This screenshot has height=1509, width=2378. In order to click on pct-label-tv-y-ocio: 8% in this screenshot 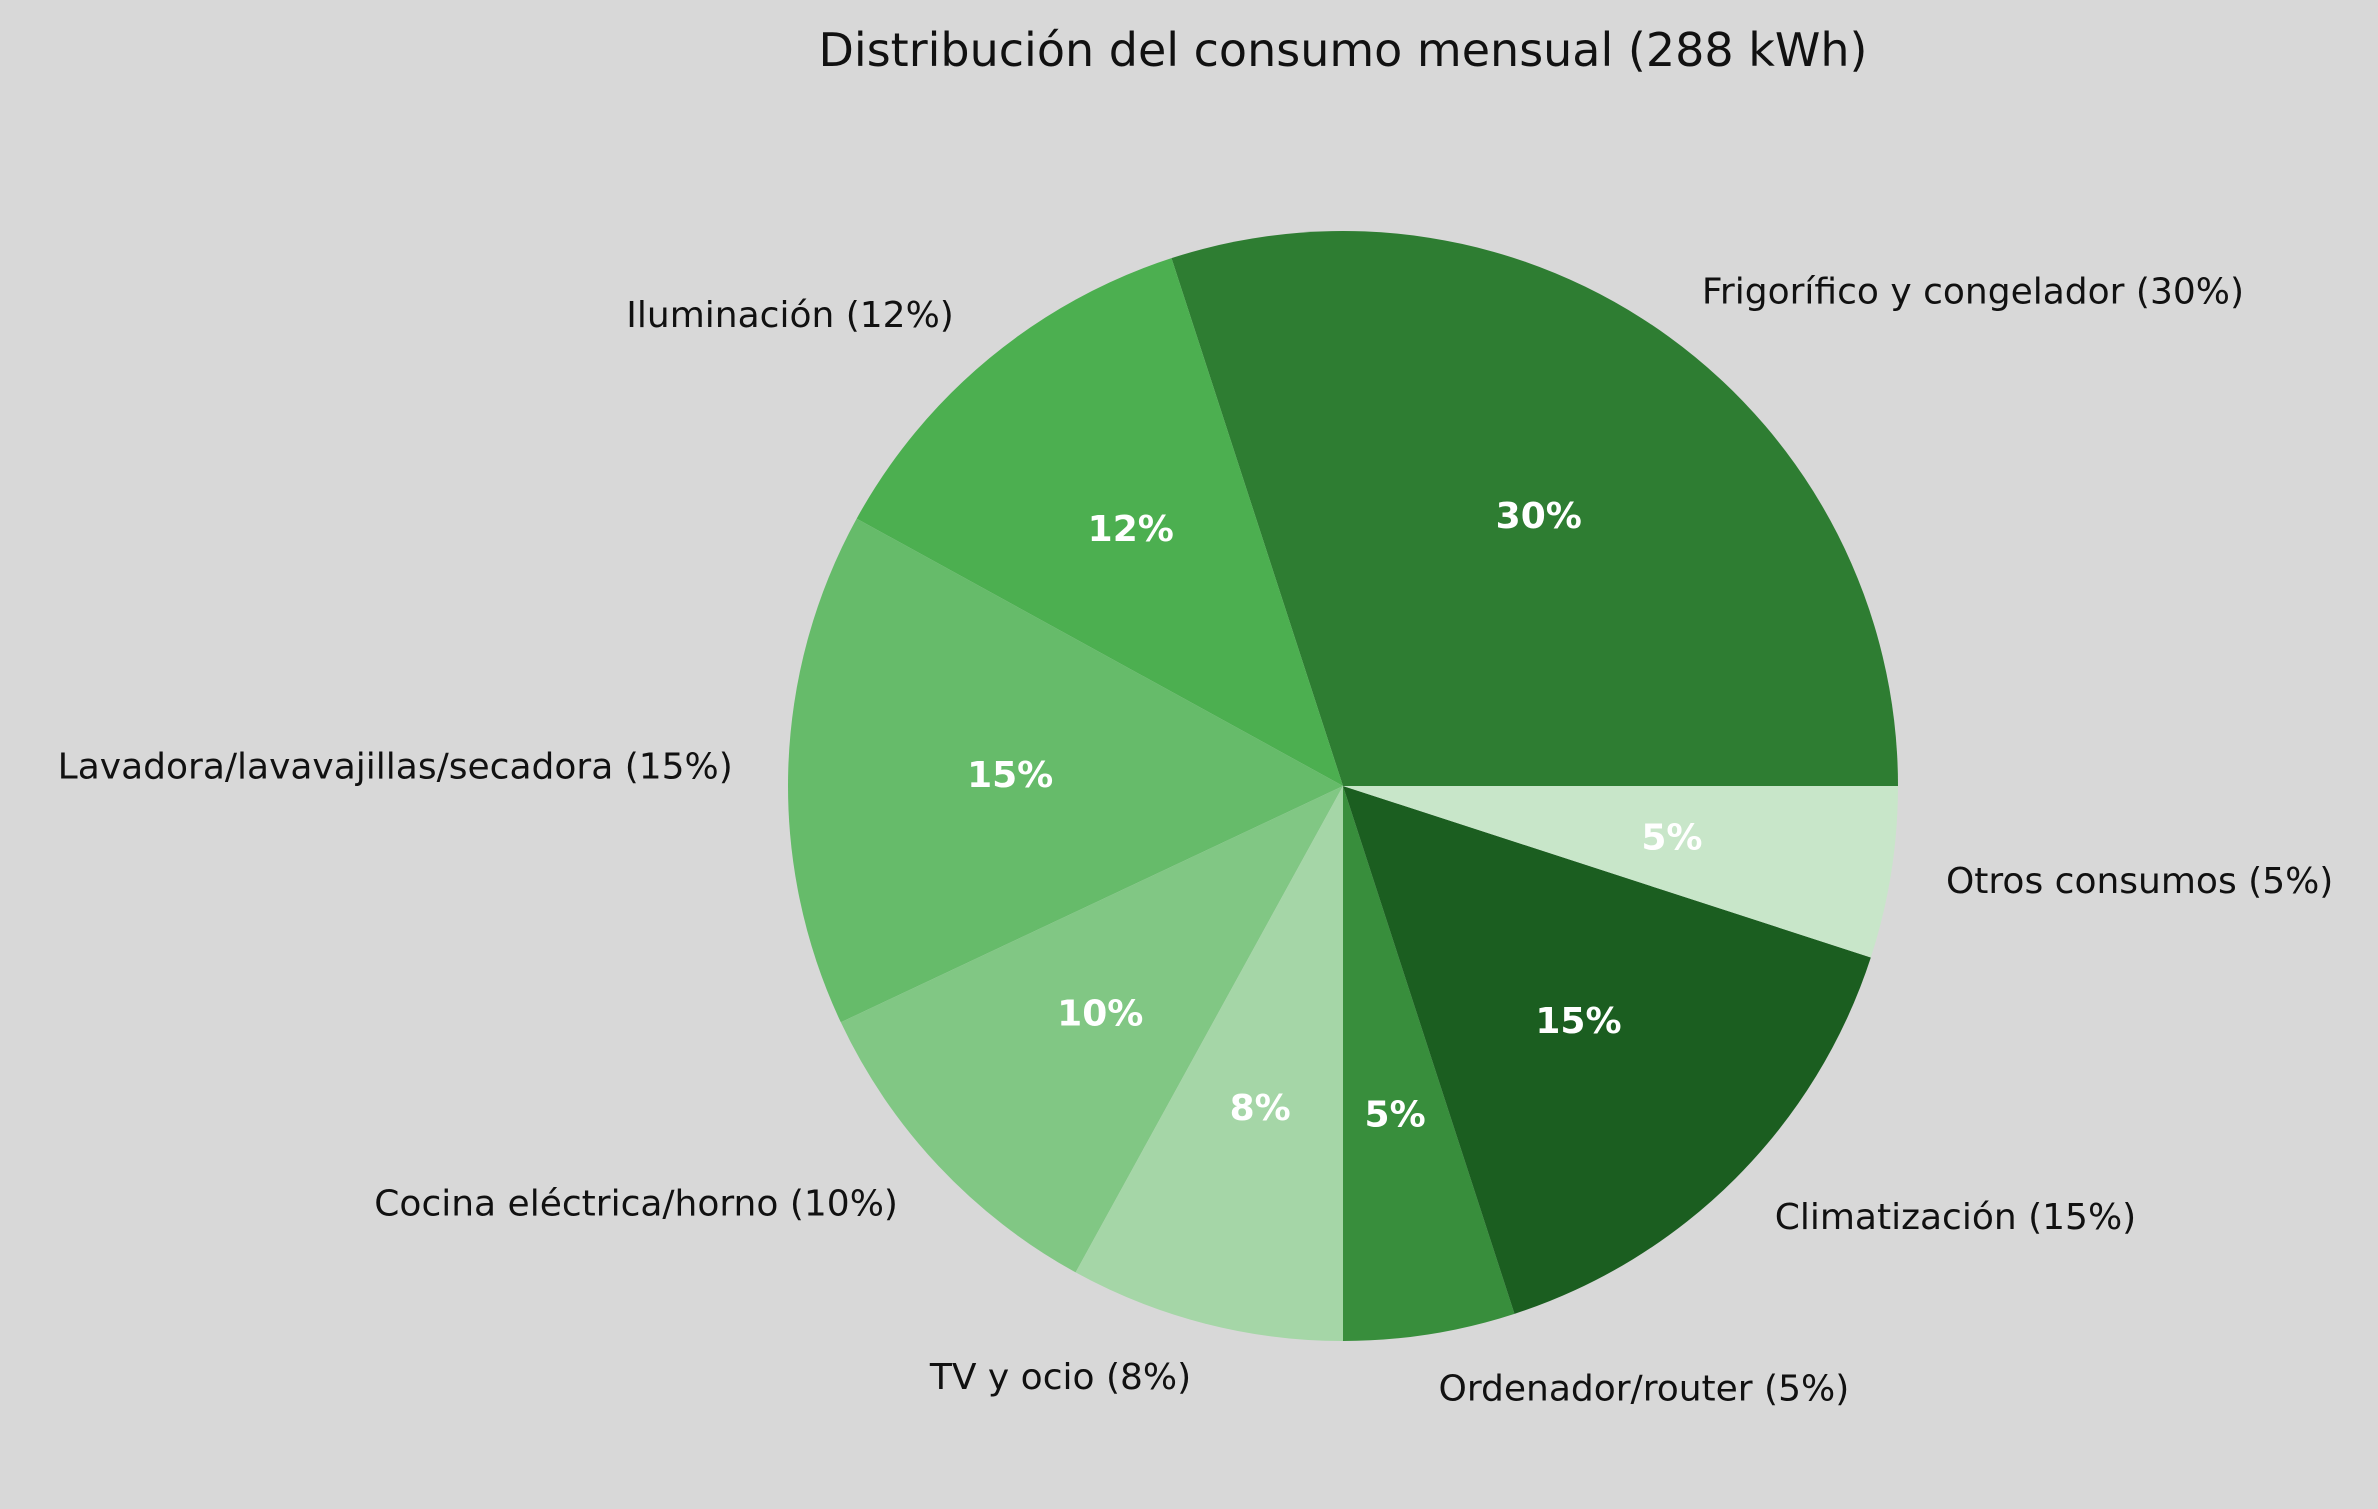, I will do `click(1260, 1108)`.